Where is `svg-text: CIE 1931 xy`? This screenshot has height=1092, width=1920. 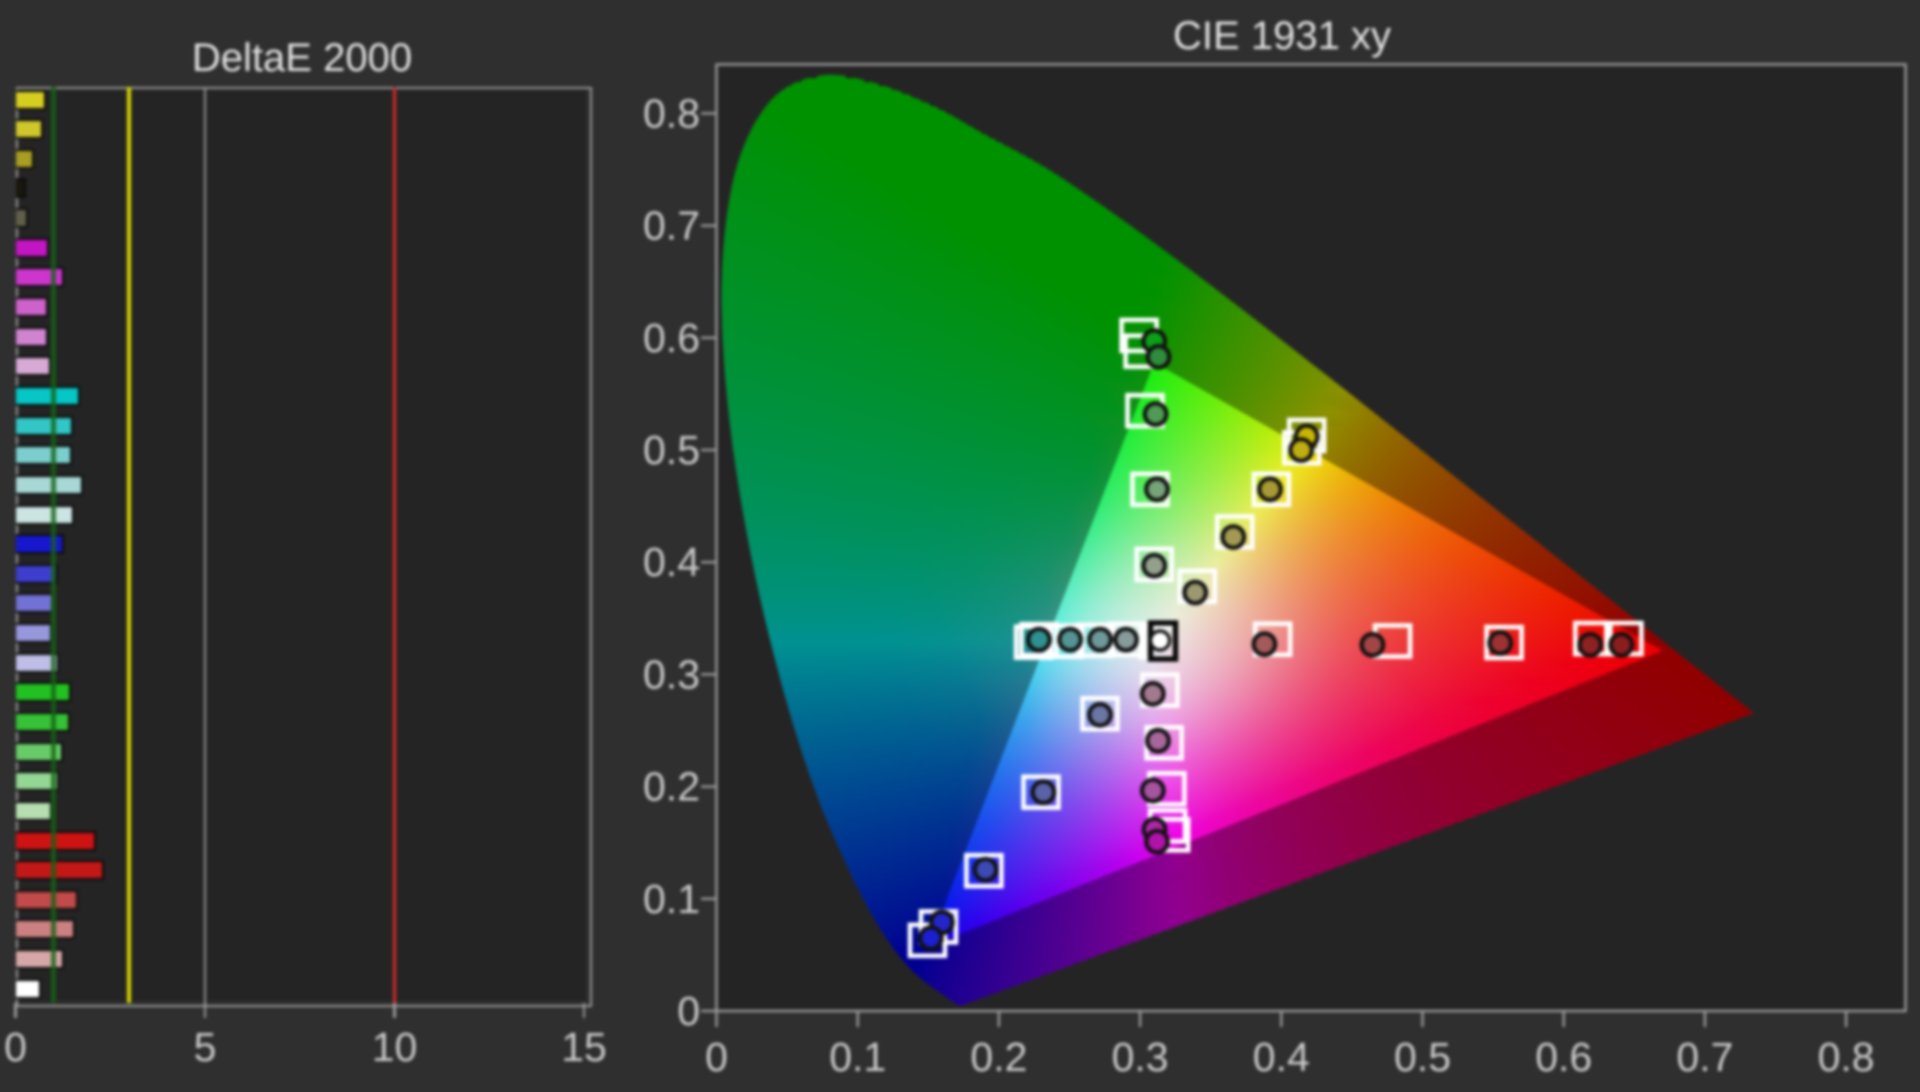
svg-text: CIE 1931 xy is located at coordinates (1282, 36).